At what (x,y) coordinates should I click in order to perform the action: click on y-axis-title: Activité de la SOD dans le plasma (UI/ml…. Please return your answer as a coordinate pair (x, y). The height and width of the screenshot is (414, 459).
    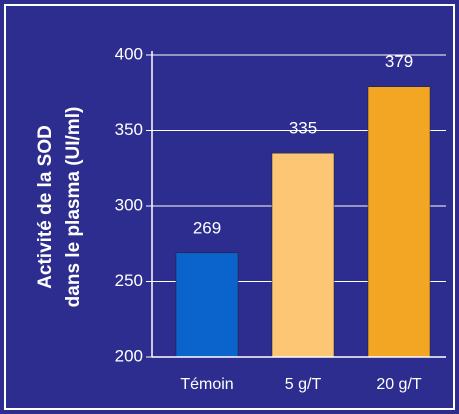
    Looking at the image, I should click on (59, 207).